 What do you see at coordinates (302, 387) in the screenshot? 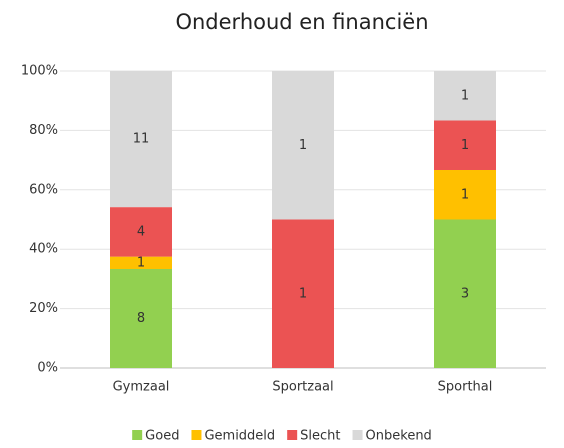
I see `x-tick-label: Sportzaal` at bounding box center [302, 387].